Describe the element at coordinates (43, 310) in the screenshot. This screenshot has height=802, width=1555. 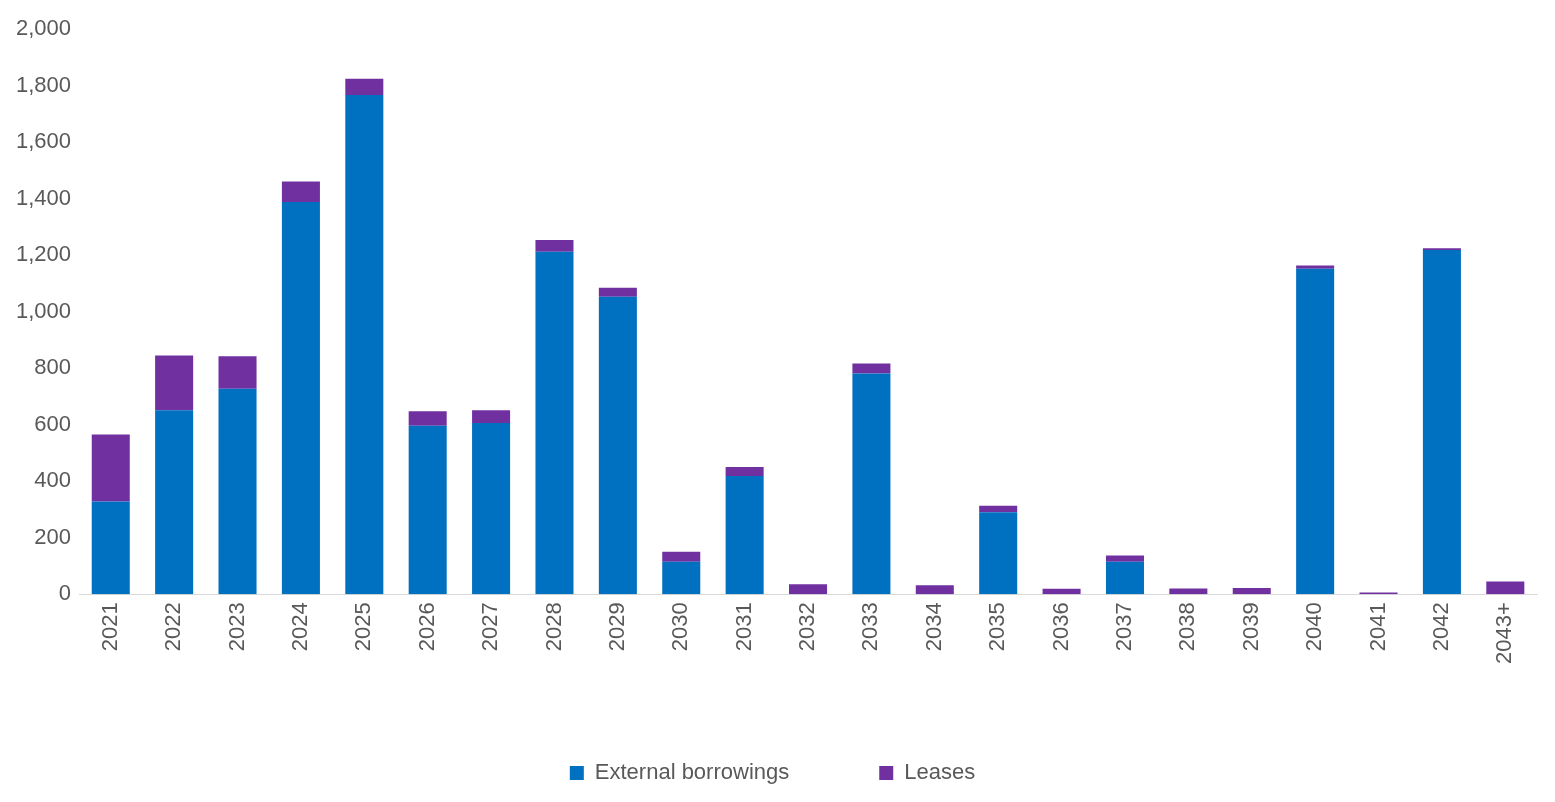
I see `y-tick-label: 1,000` at that location.